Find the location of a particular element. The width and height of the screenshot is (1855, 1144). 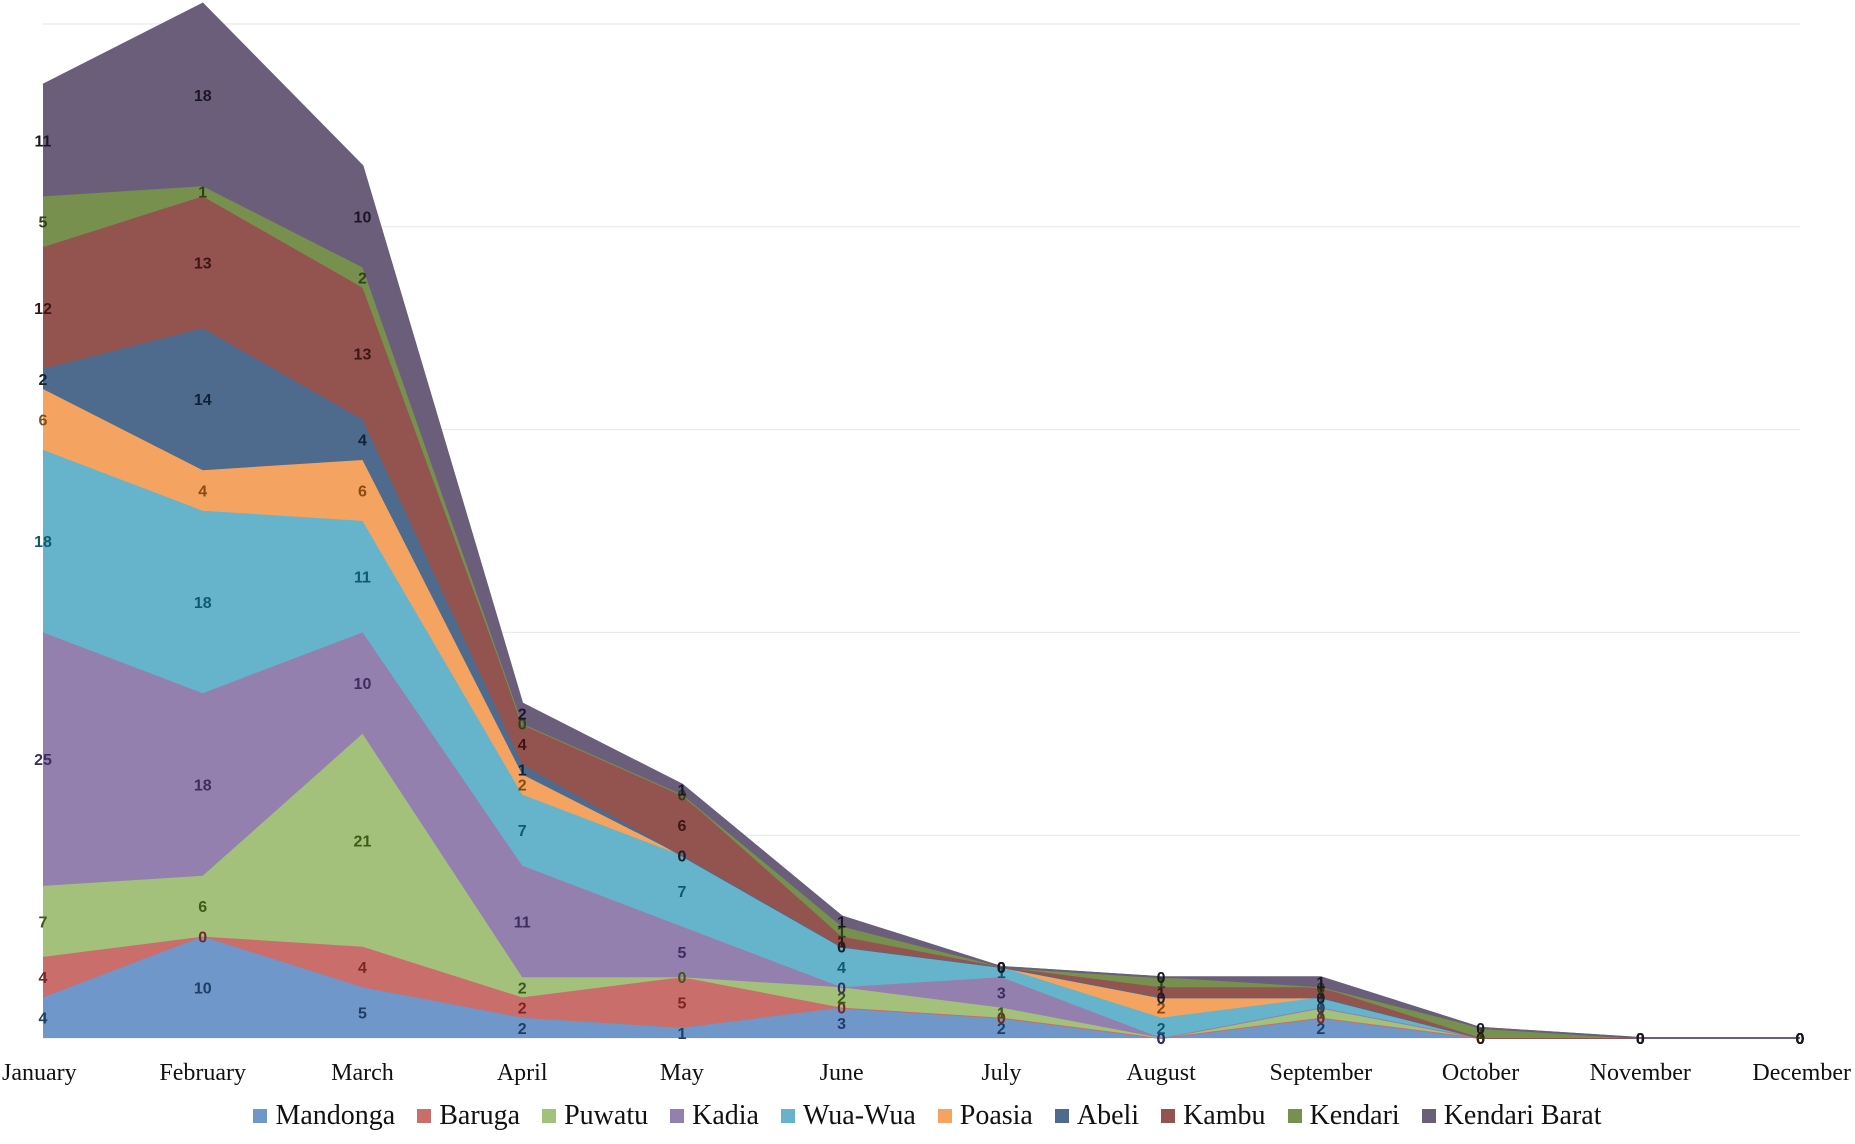

data-label: 21 is located at coordinates (363, 841).